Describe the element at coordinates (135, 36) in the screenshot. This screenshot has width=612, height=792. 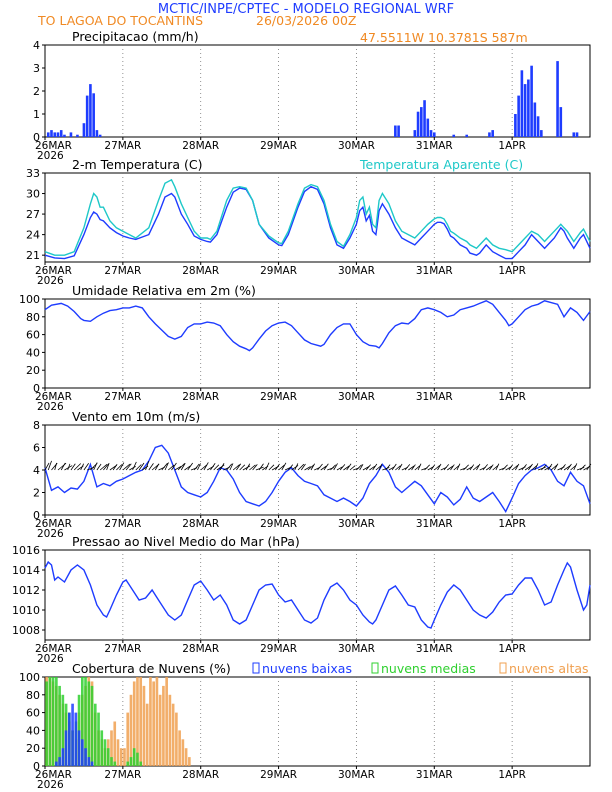
I see `precip-title: Precipitacao (mm/h)` at that location.